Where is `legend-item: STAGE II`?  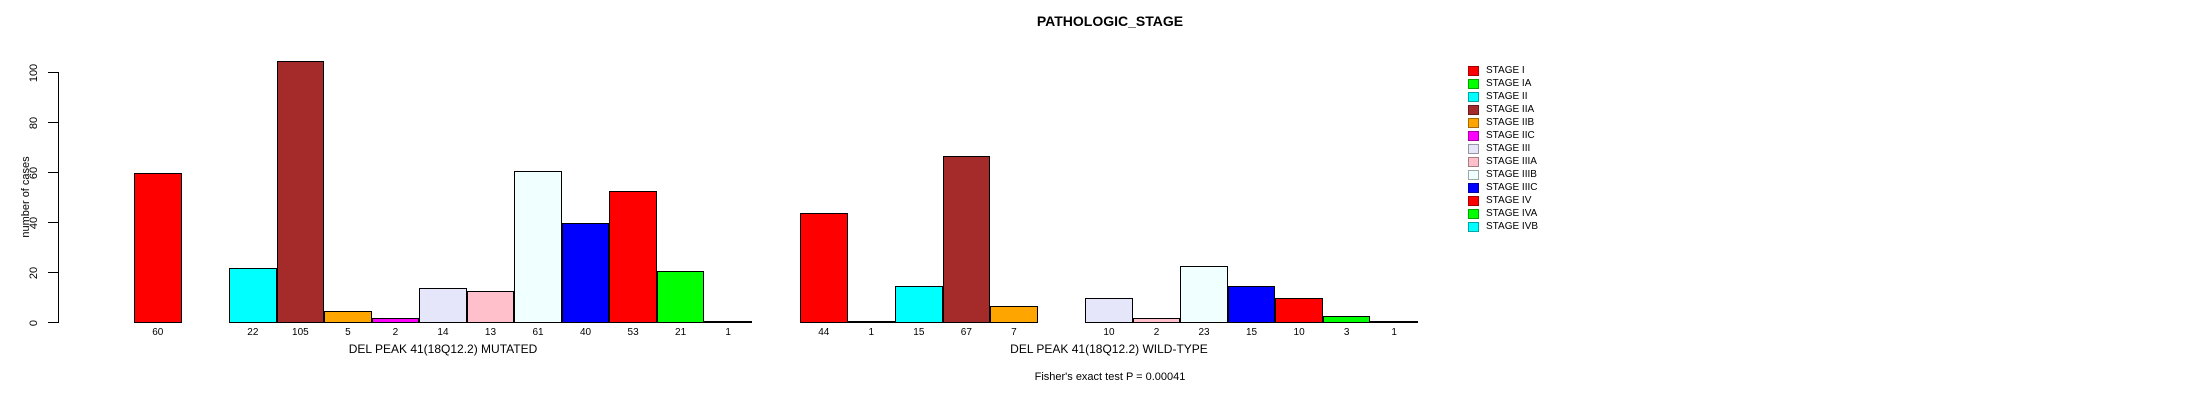 legend-item: STAGE II is located at coordinates (1503, 96).